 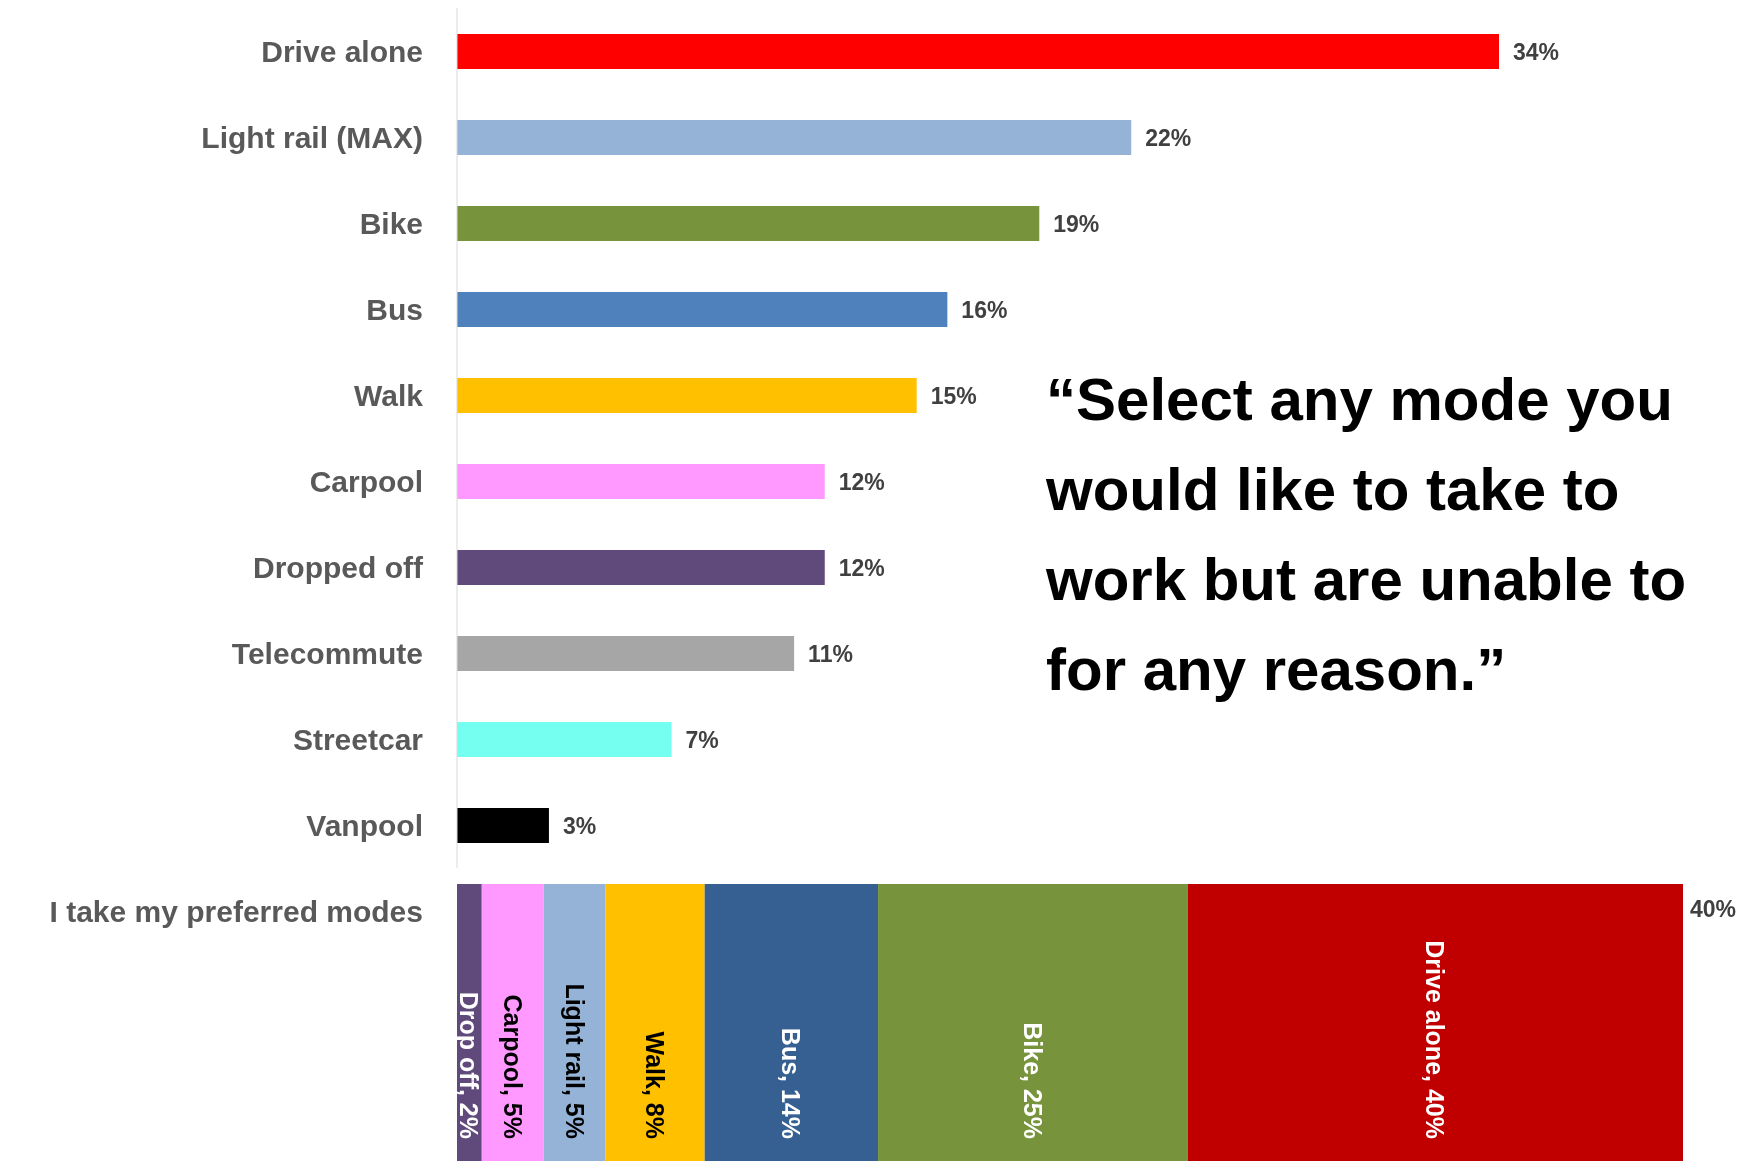 I want to click on data-label: 19%, so click(x=1076, y=223).